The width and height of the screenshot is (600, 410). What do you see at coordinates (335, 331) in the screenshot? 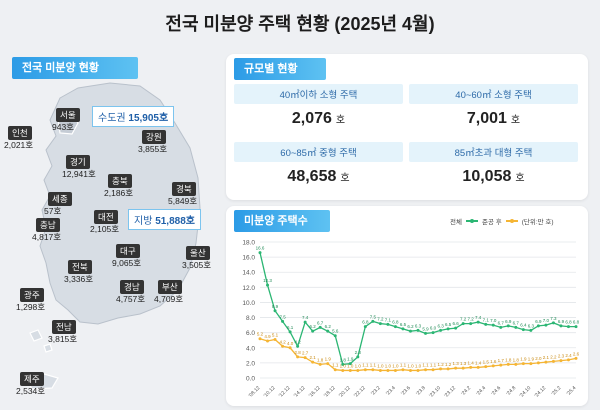
I see `data-label: 5.6` at bounding box center [335, 331].